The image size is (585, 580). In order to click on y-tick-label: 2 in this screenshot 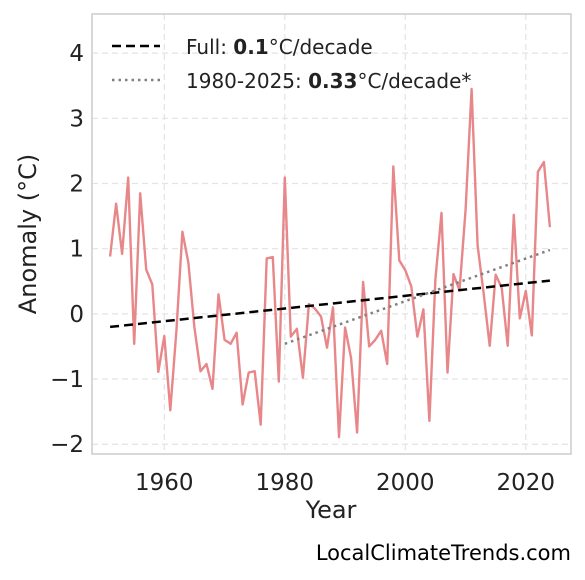, I will do `click(76, 184)`.